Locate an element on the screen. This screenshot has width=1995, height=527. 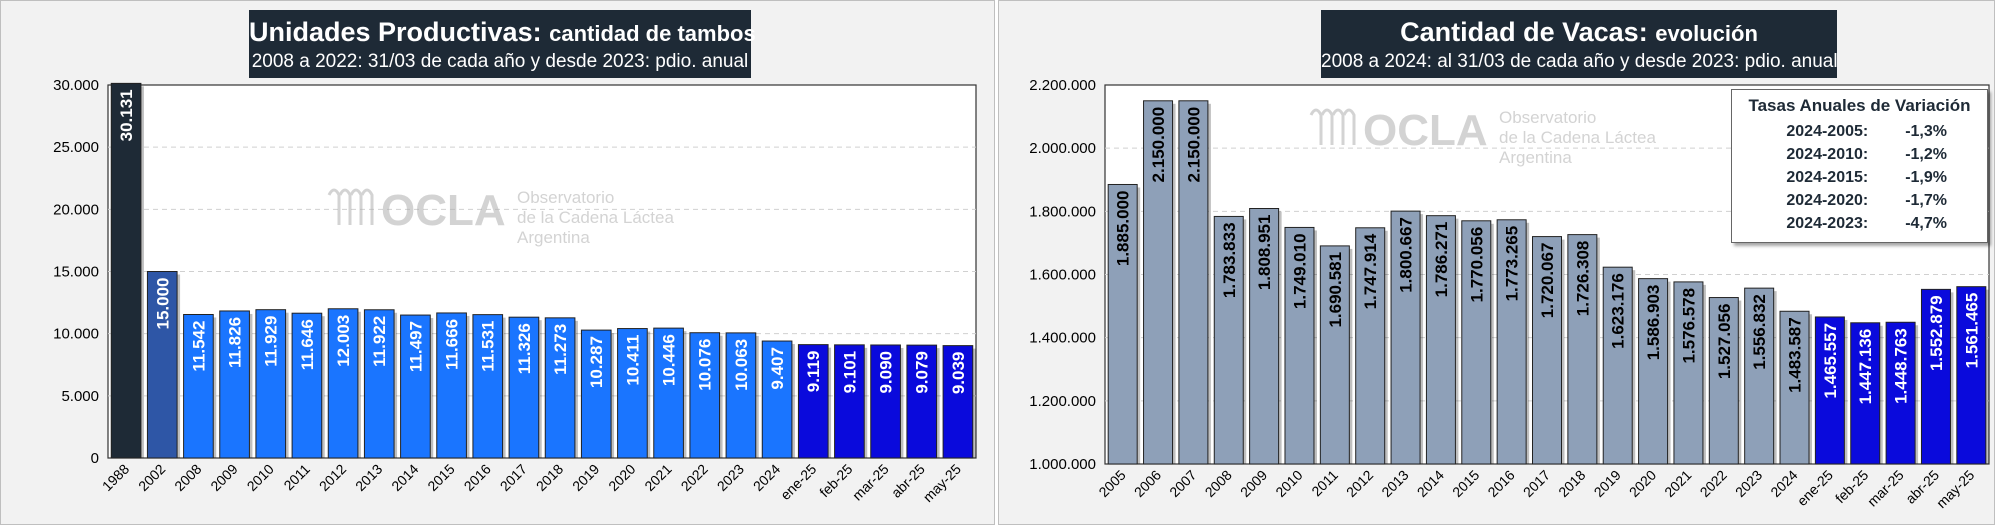
rates-row: 2024-2020: -1,7% is located at coordinates (1859, 200).